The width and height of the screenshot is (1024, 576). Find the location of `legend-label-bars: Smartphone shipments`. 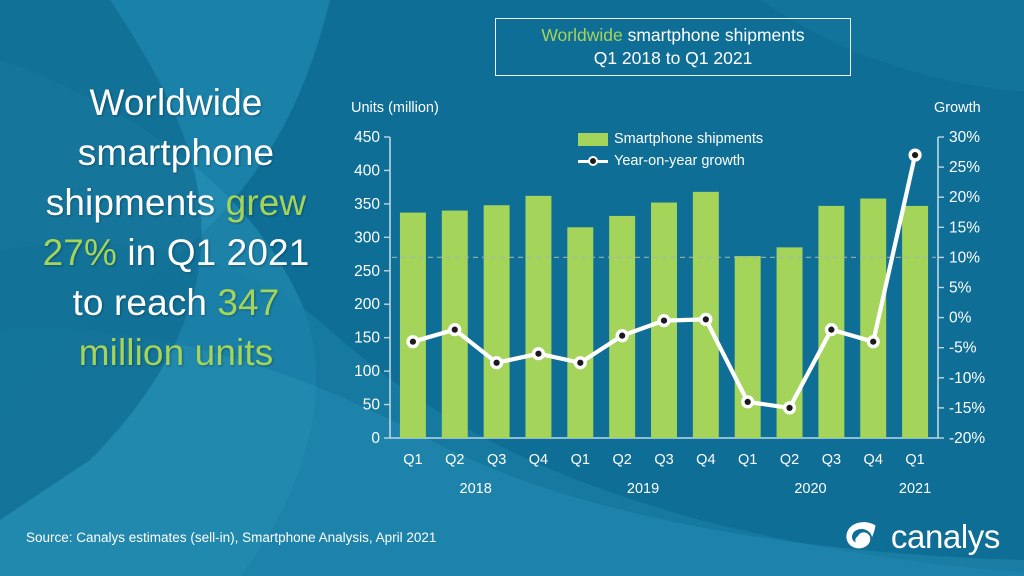

legend-label-bars: Smartphone shipments is located at coordinates (689, 139).